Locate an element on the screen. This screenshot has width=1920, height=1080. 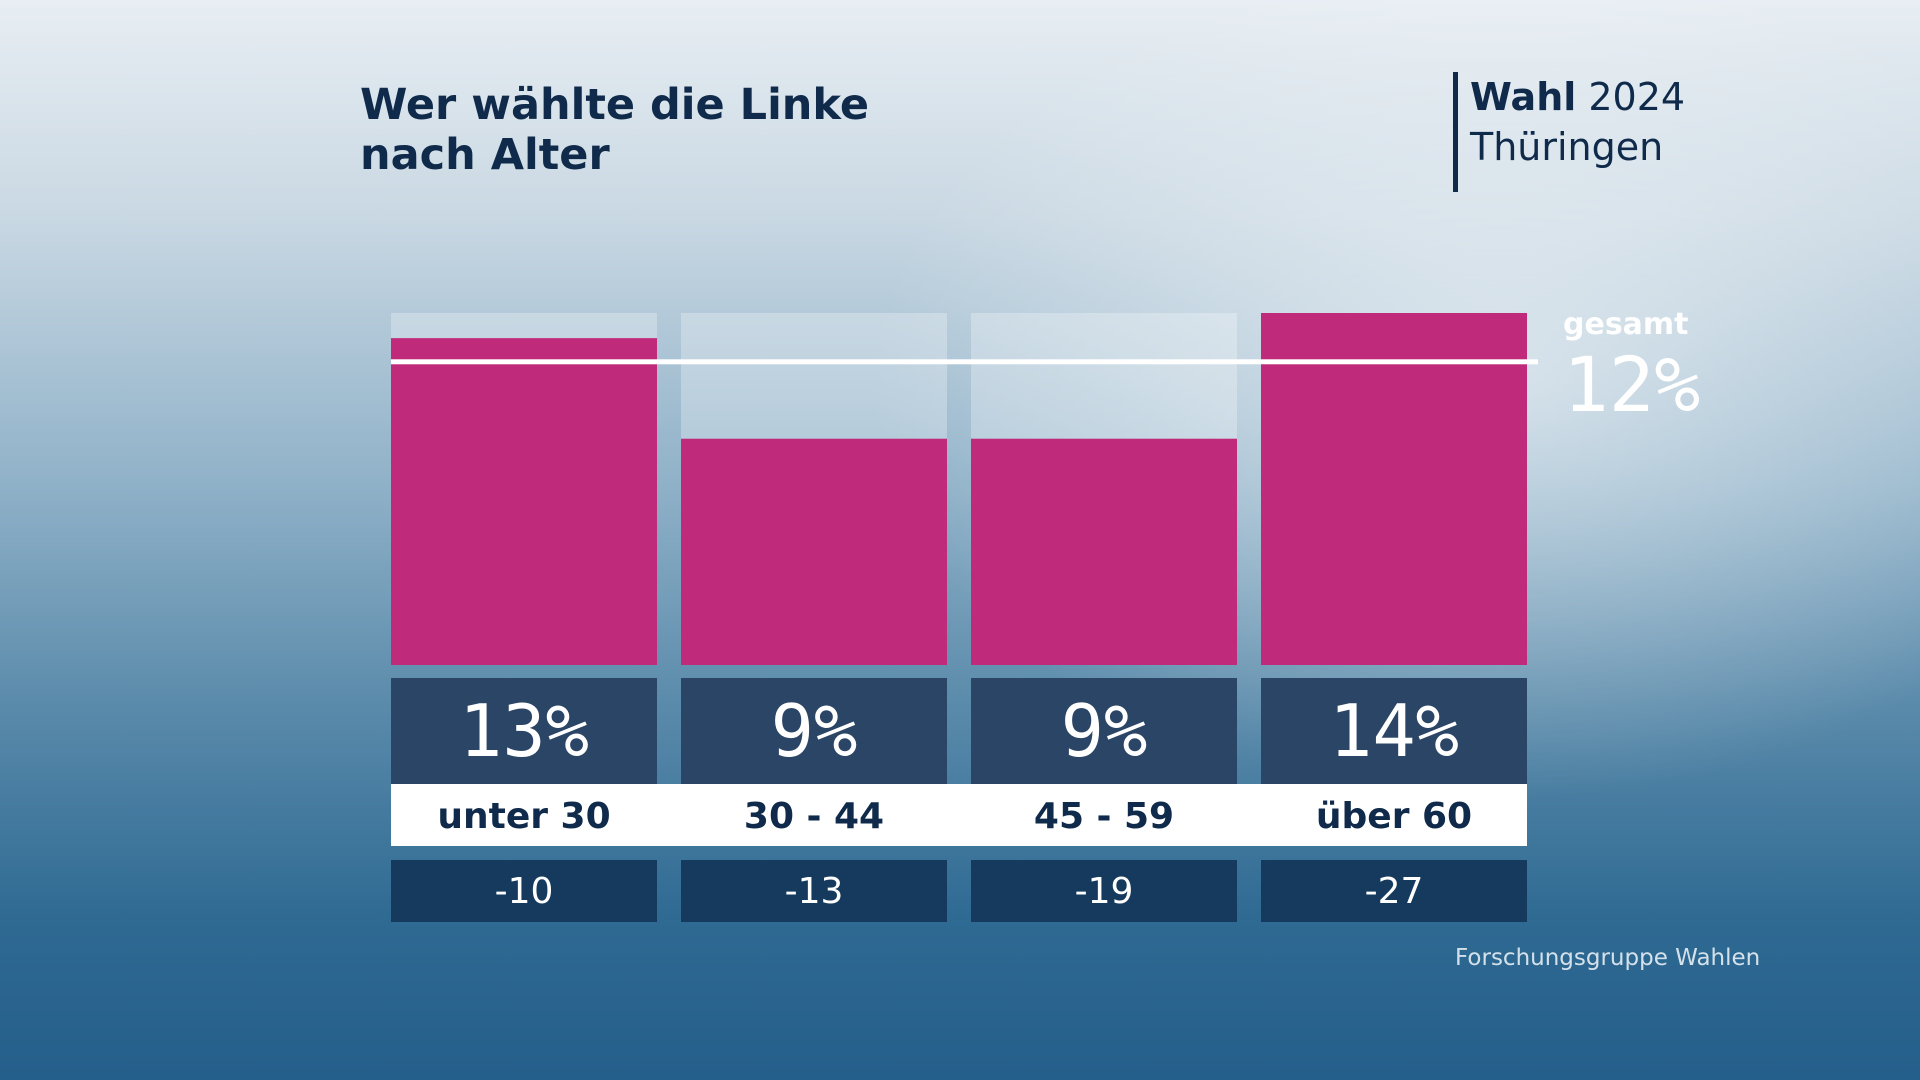
change-label: -19 is located at coordinates (1104, 891).